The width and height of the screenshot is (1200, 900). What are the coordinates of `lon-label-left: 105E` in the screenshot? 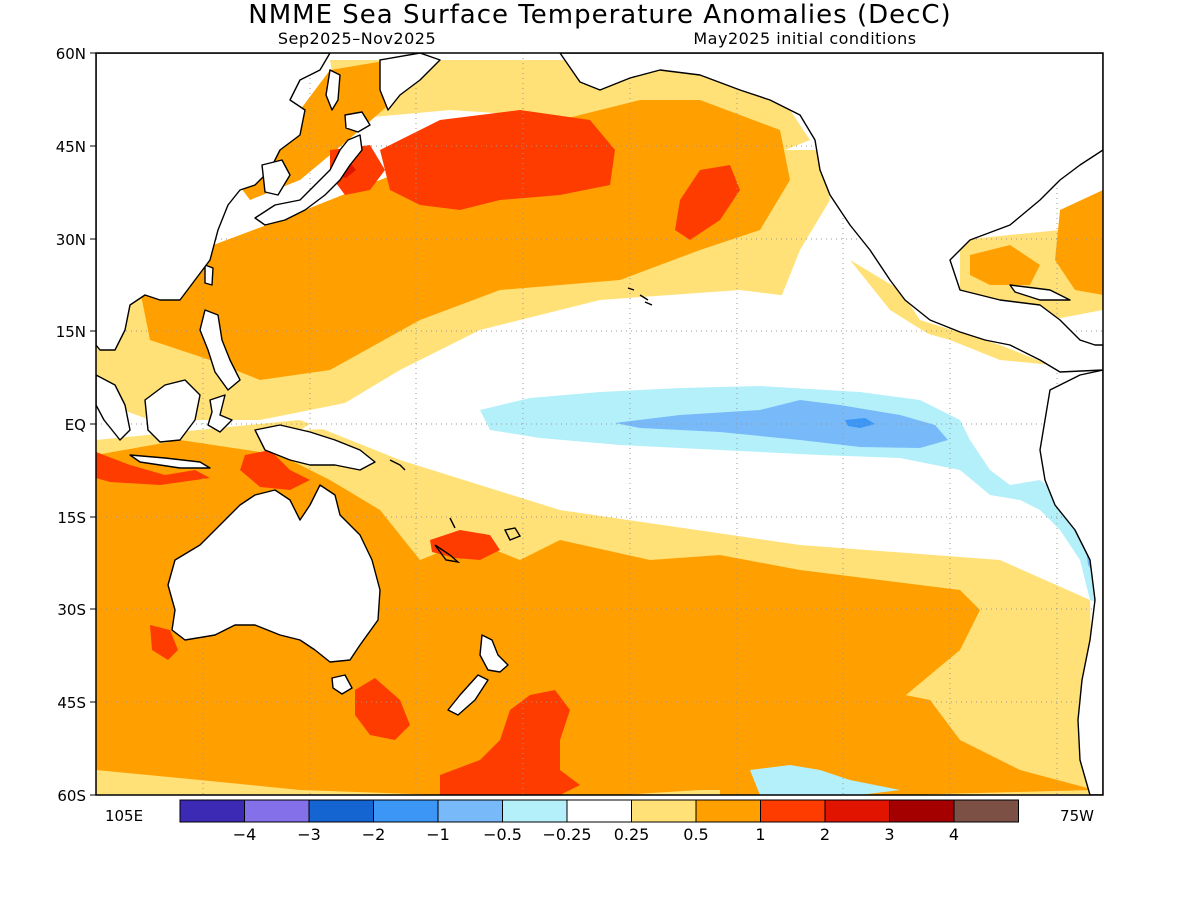 It's located at (124, 816).